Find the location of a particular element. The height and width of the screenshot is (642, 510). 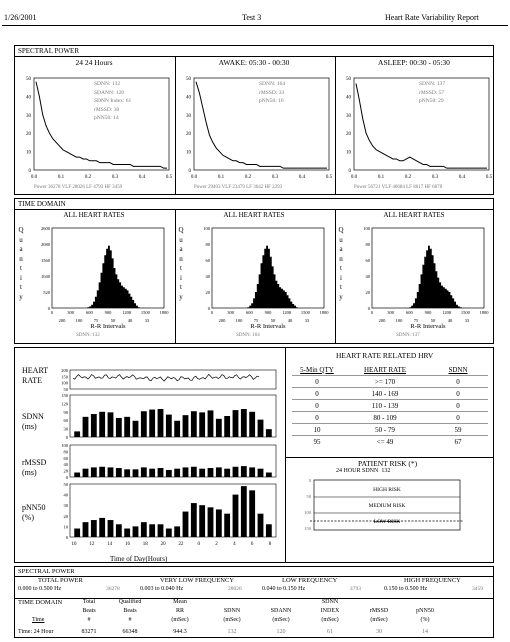

y-tick-label: 100 is located at coordinates (65, 445).